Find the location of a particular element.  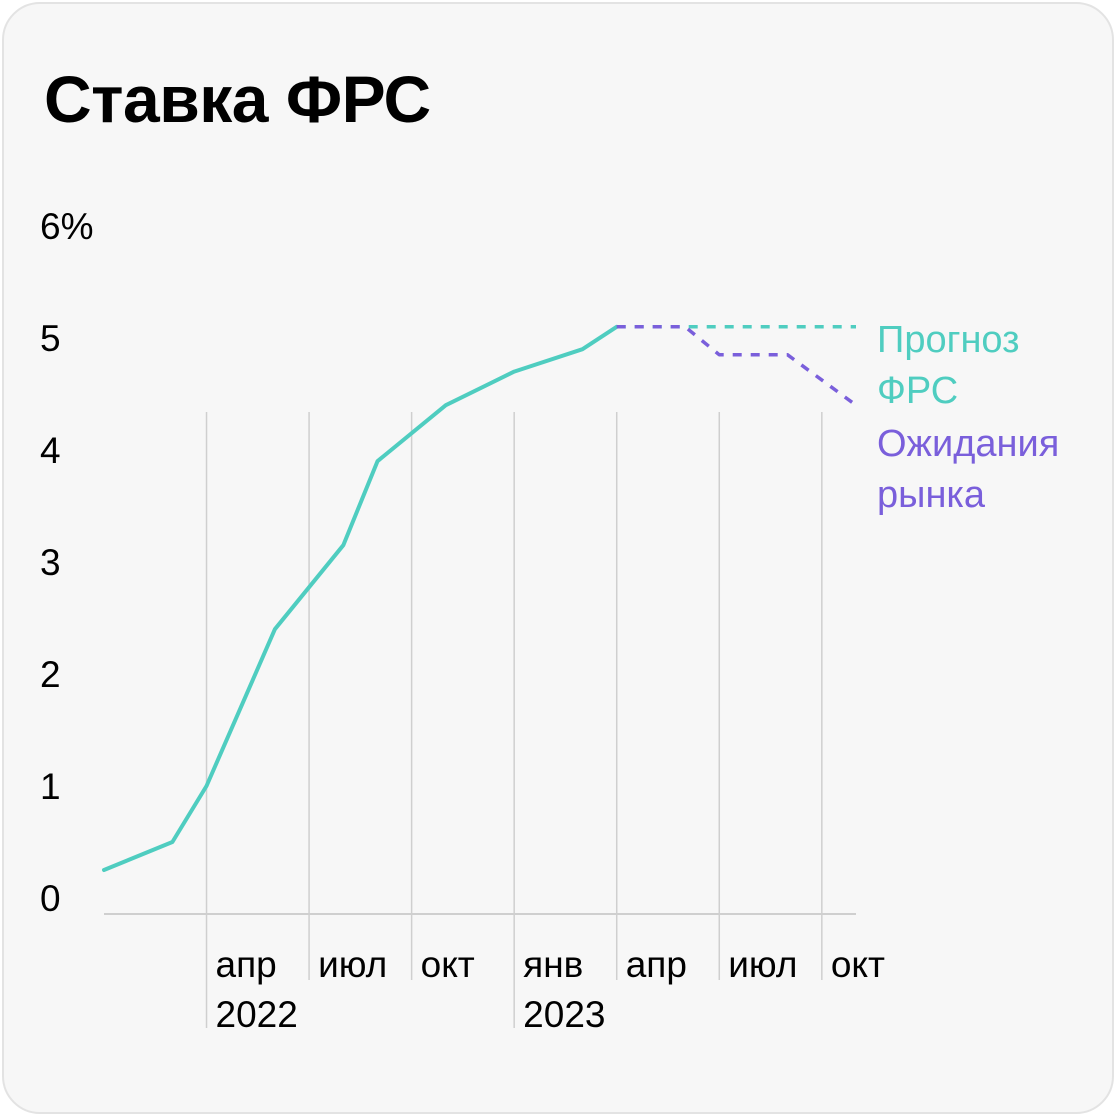

y-tick-label: 0 is located at coordinates (50, 898).